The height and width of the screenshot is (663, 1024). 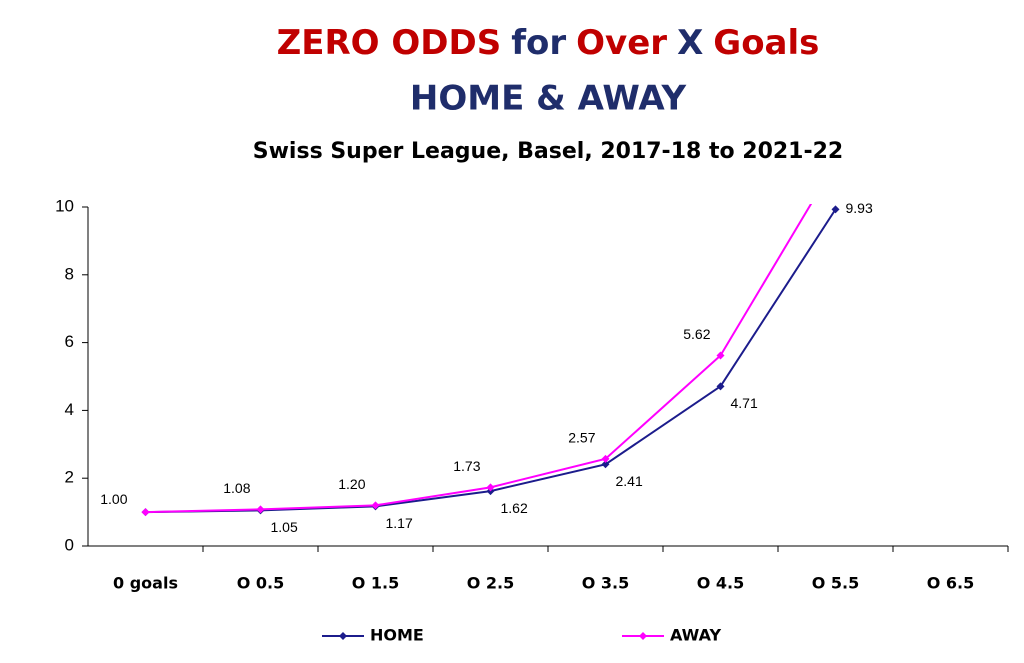 I want to click on x-tick-label: O 4.5, so click(x=721, y=583).